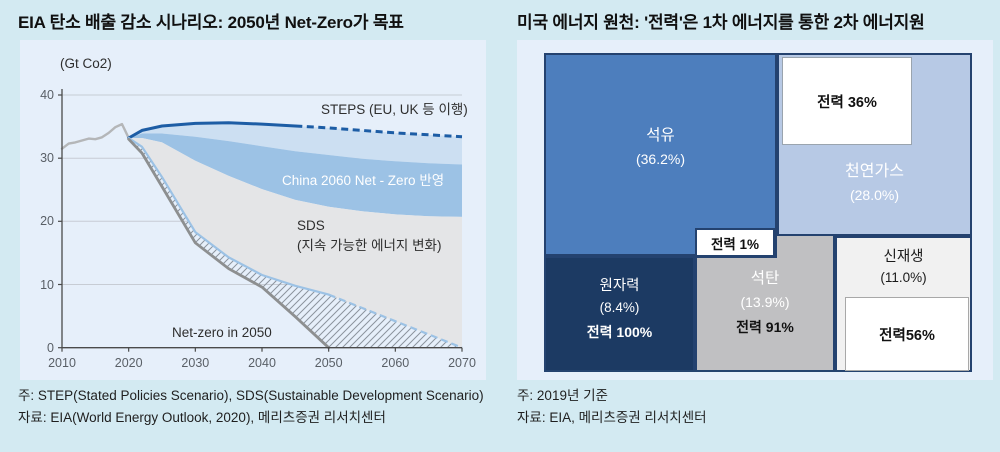 This screenshot has height=452, width=1000. What do you see at coordinates (47, 221) in the screenshot?
I see `y-tick-label: 20` at bounding box center [47, 221].